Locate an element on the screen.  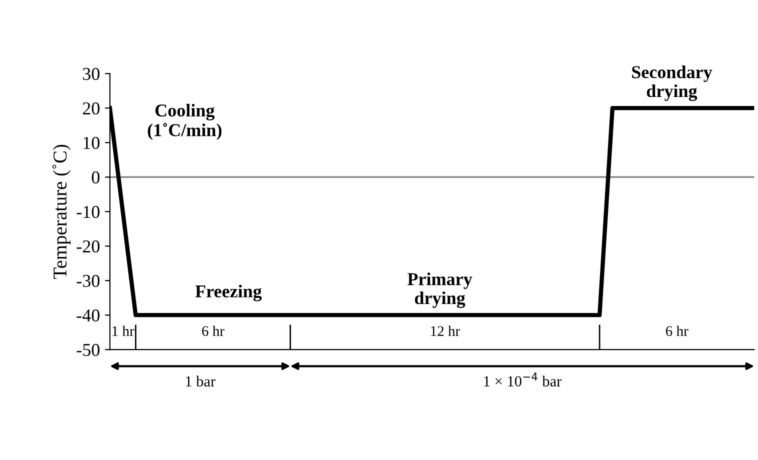
annotation: Cooling (1˚C/min) is located at coordinates (185, 122).